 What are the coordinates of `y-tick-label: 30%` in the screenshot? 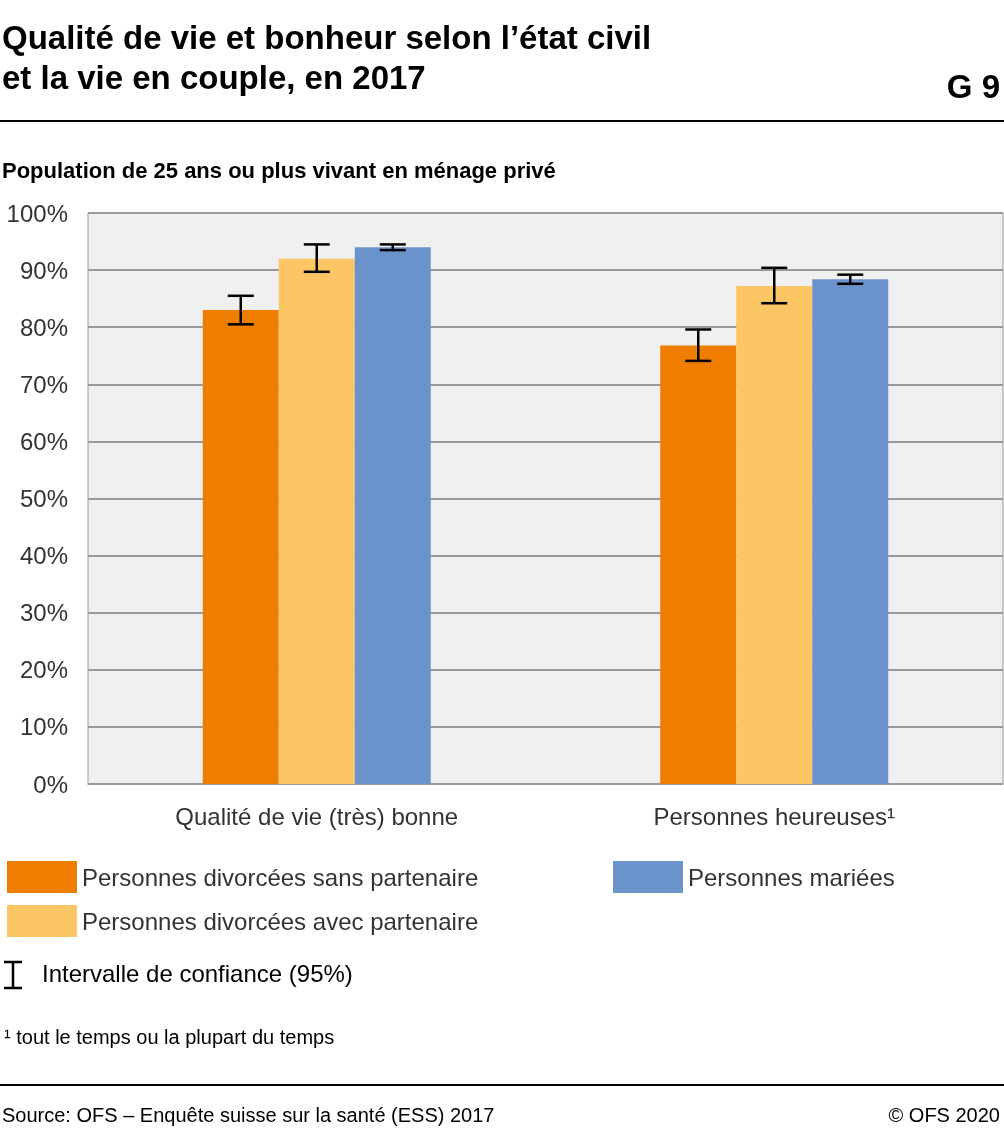 It's located at (43, 613).